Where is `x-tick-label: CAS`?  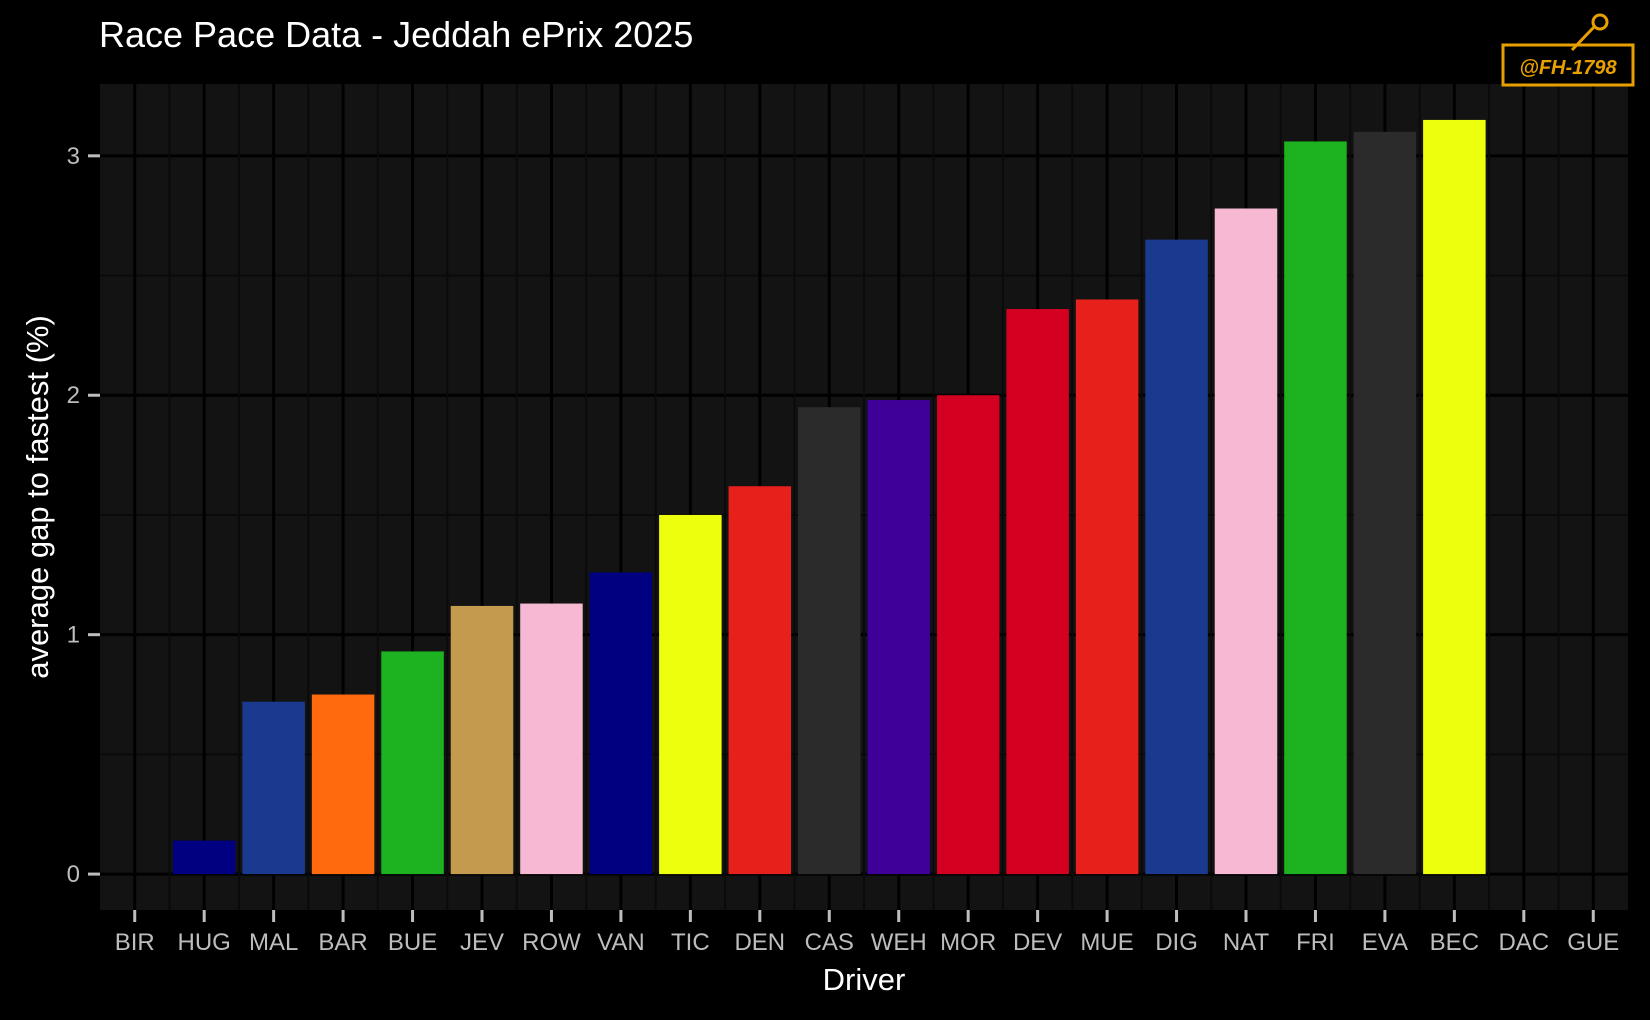 x-tick-label: CAS is located at coordinates (829, 942).